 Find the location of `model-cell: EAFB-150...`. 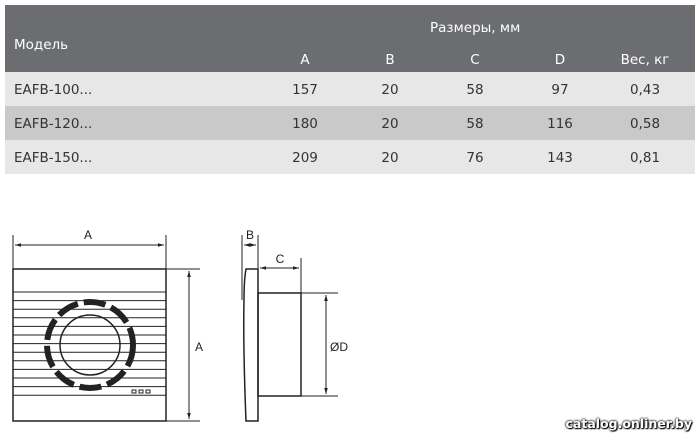

model-cell: EAFB-150... is located at coordinates (53, 158).